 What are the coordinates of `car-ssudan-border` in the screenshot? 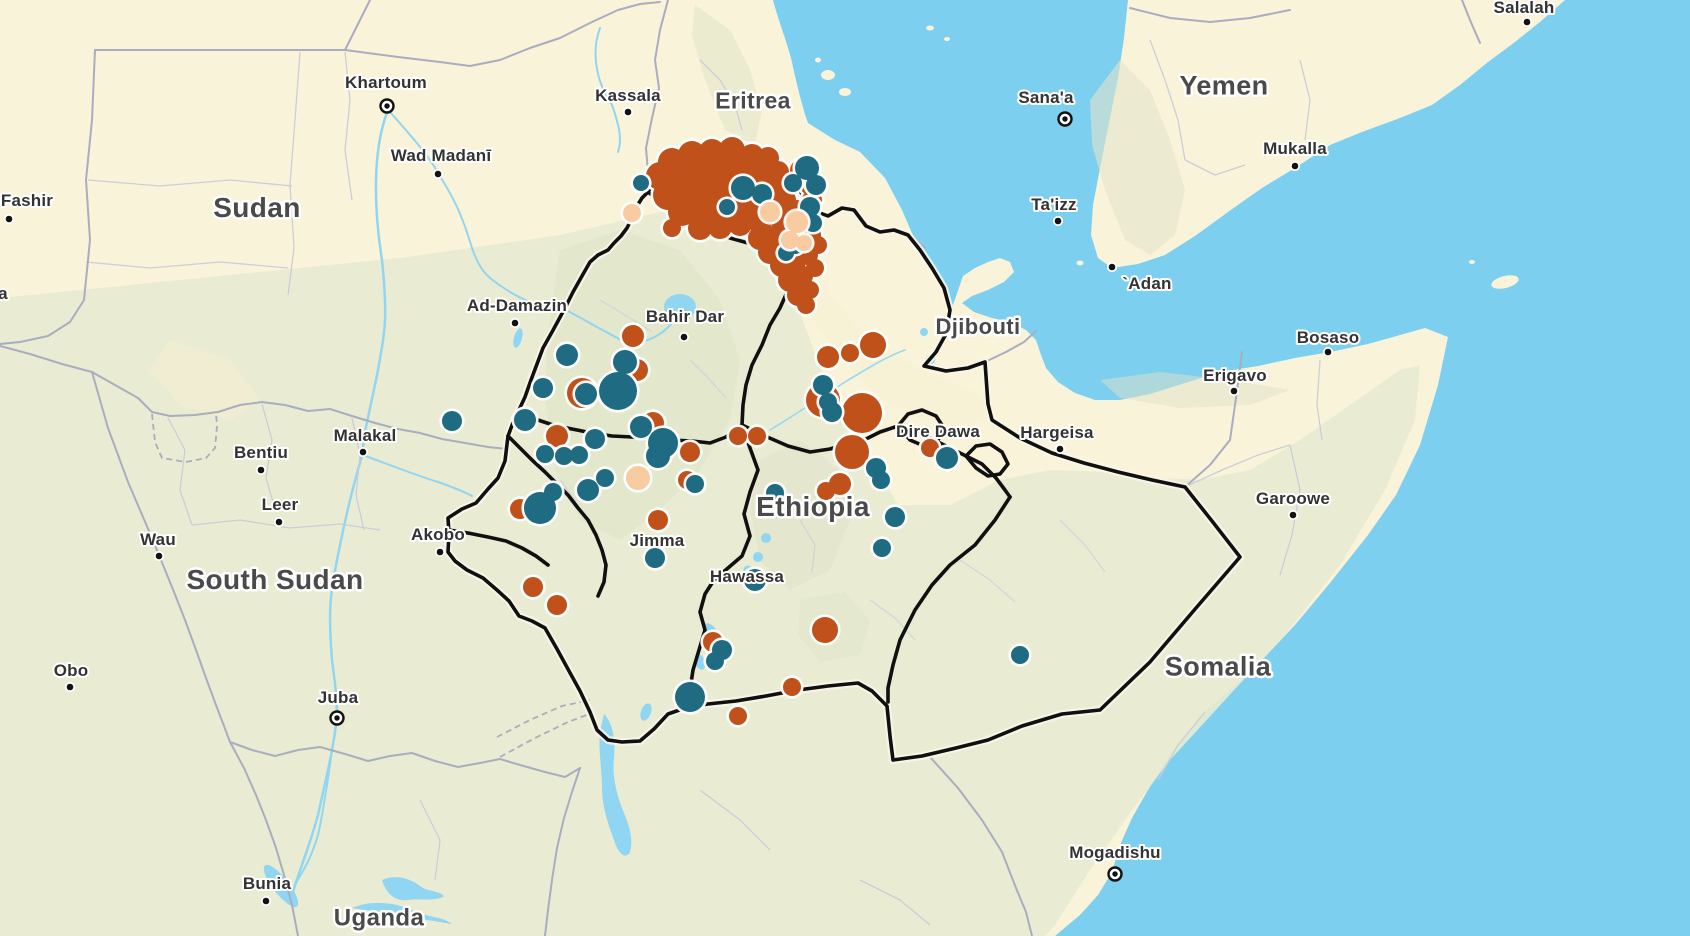 It's located at (46, 359).